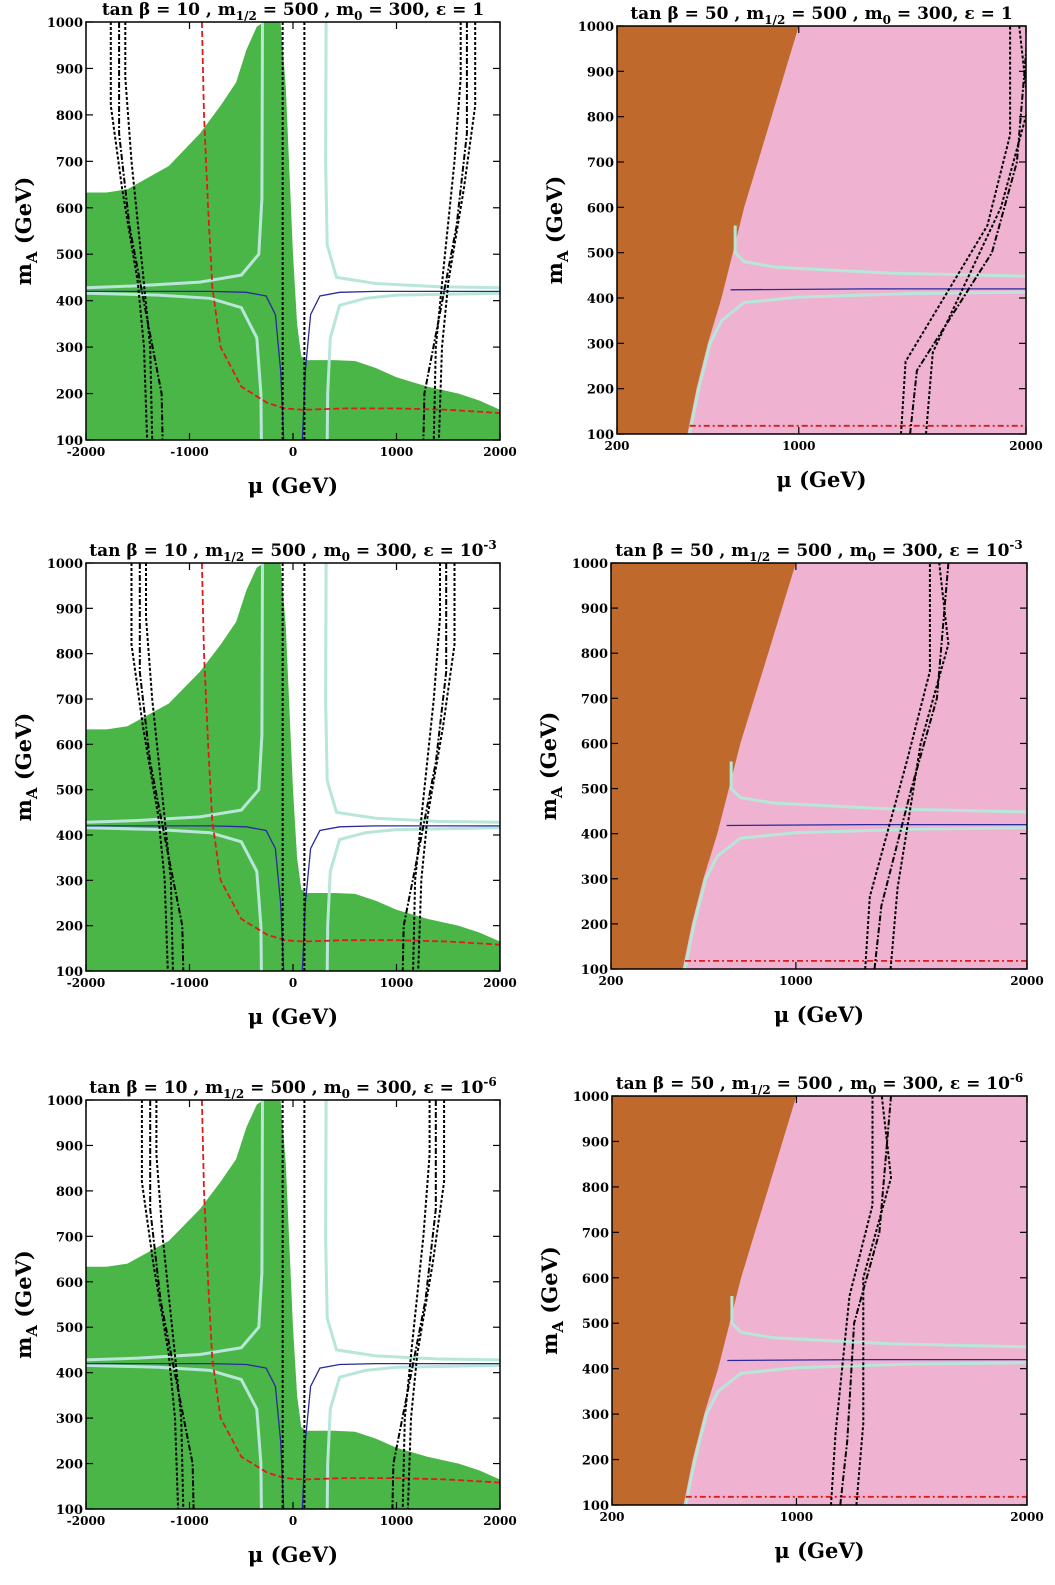 Image resolution: width=1055 pixels, height=1585 pixels. Describe the element at coordinates (1015, 545) in the screenshot. I see `chart-title-title-sup: -3` at that location.